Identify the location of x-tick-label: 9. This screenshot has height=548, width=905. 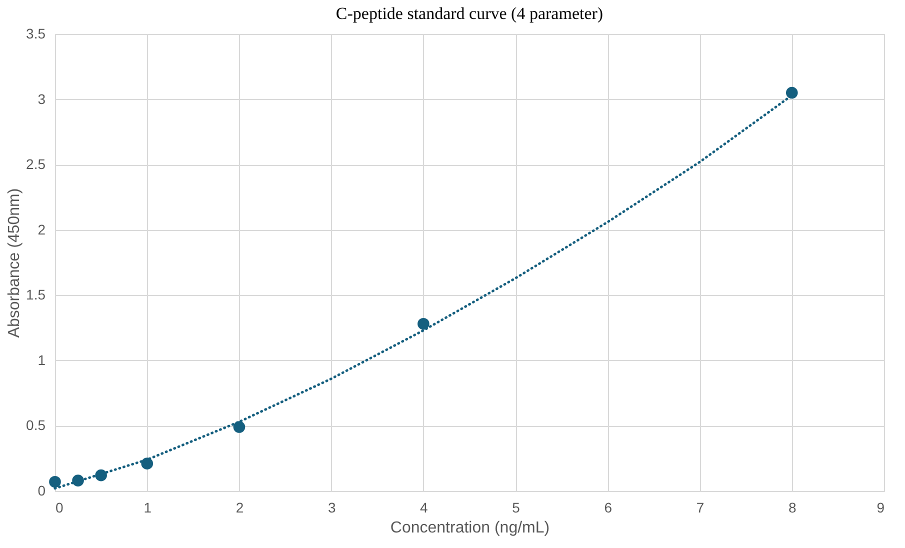
(880, 508).